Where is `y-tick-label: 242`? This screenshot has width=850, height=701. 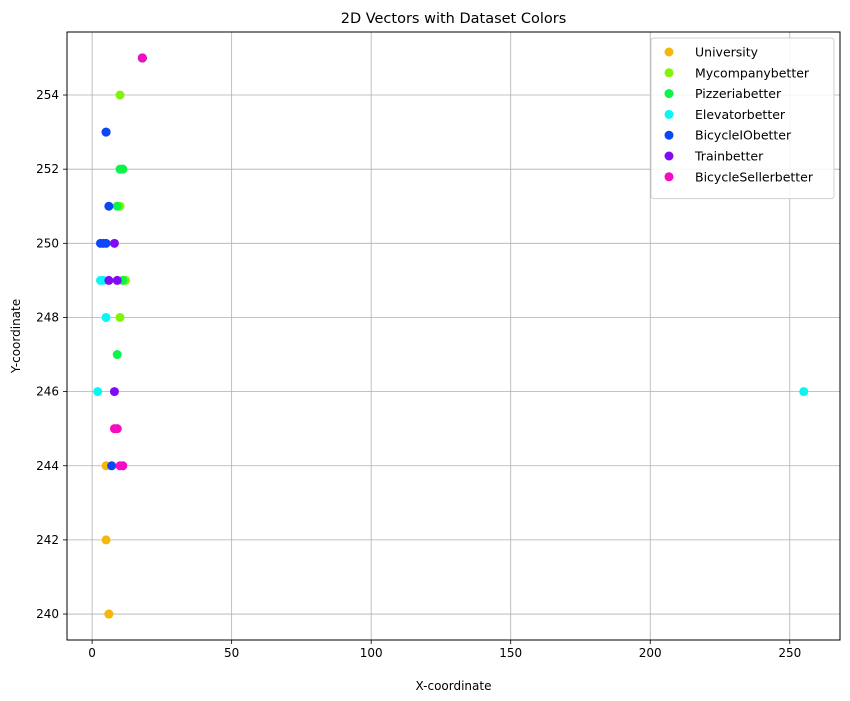 y-tick-label: 242 is located at coordinates (47, 540).